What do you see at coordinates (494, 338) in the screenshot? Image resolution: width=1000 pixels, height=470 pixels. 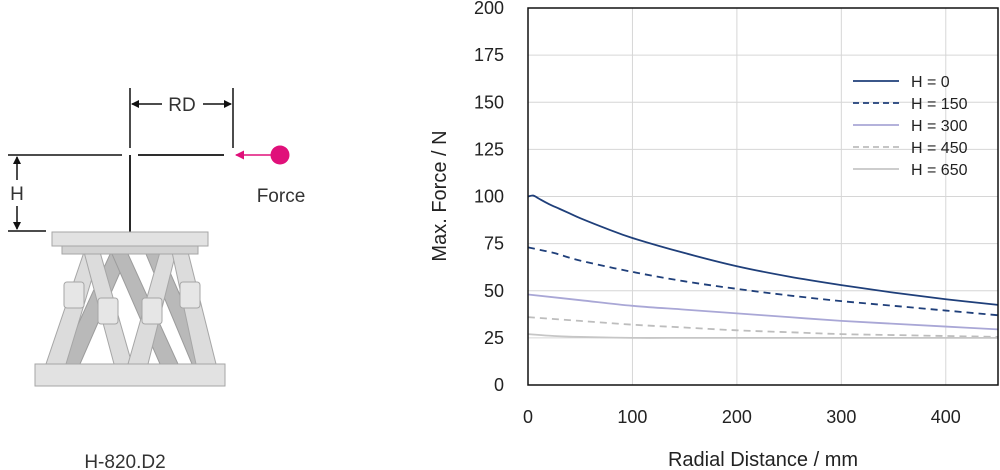 I see `y-tick-label: 25` at bounding box center [494, 338].